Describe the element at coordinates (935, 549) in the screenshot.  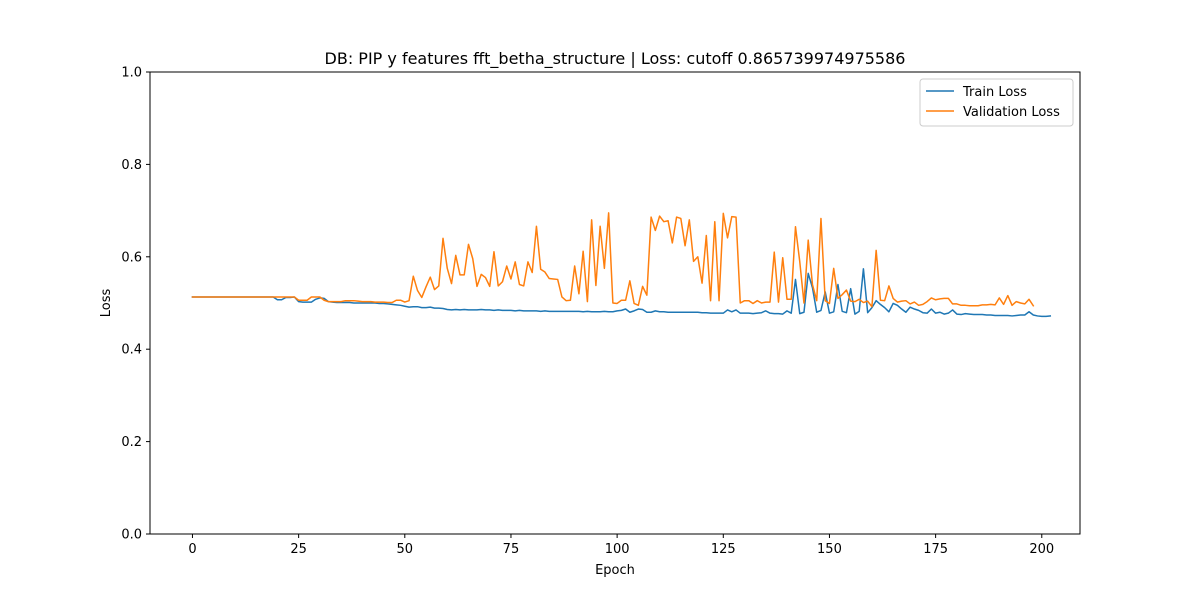
I see `x-tick-label: 175` at that location.